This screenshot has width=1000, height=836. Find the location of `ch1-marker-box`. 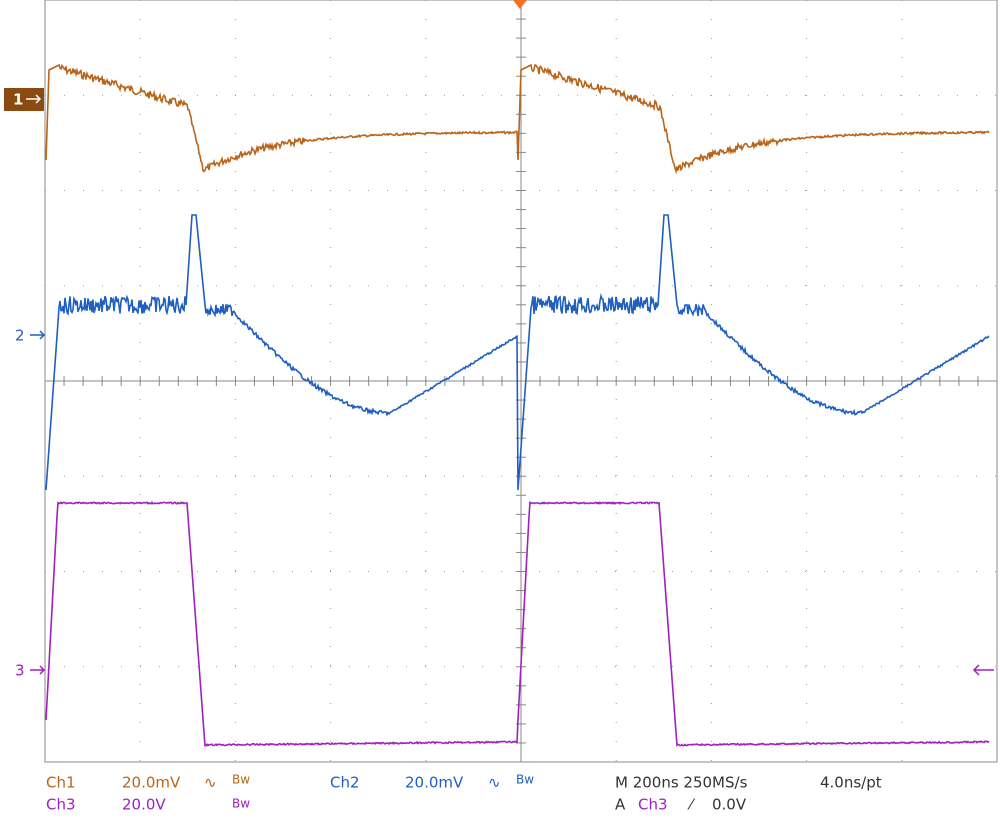

ch1-marker-box is located at coordinates (24, 99).